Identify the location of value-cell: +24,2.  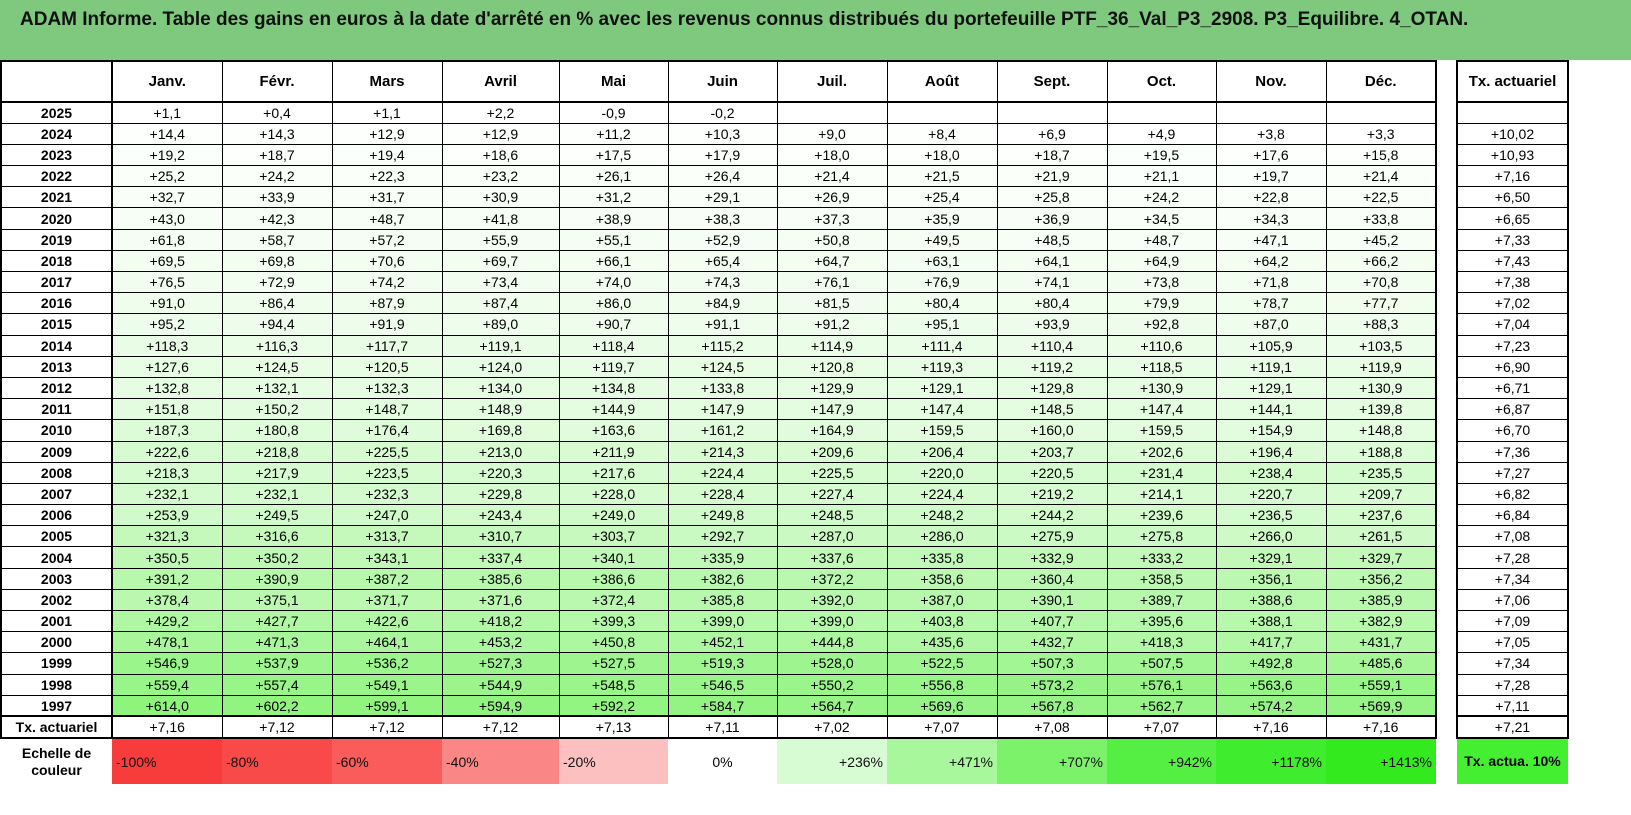
(1161, 197).